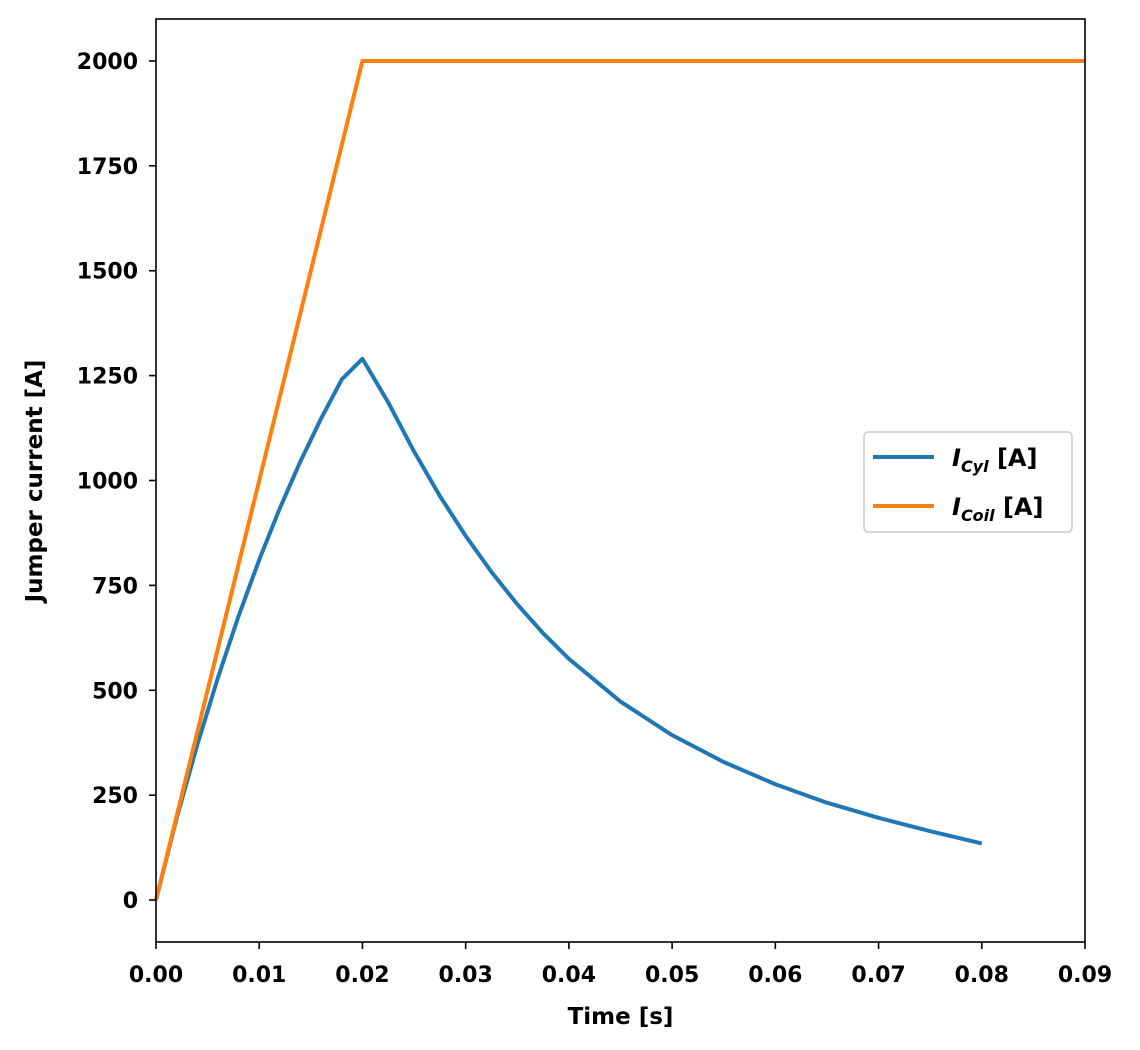 The width and height of the screenshot is (1140, 1050). I want to click on x-tick-label: 0.04, so click(569, 975).